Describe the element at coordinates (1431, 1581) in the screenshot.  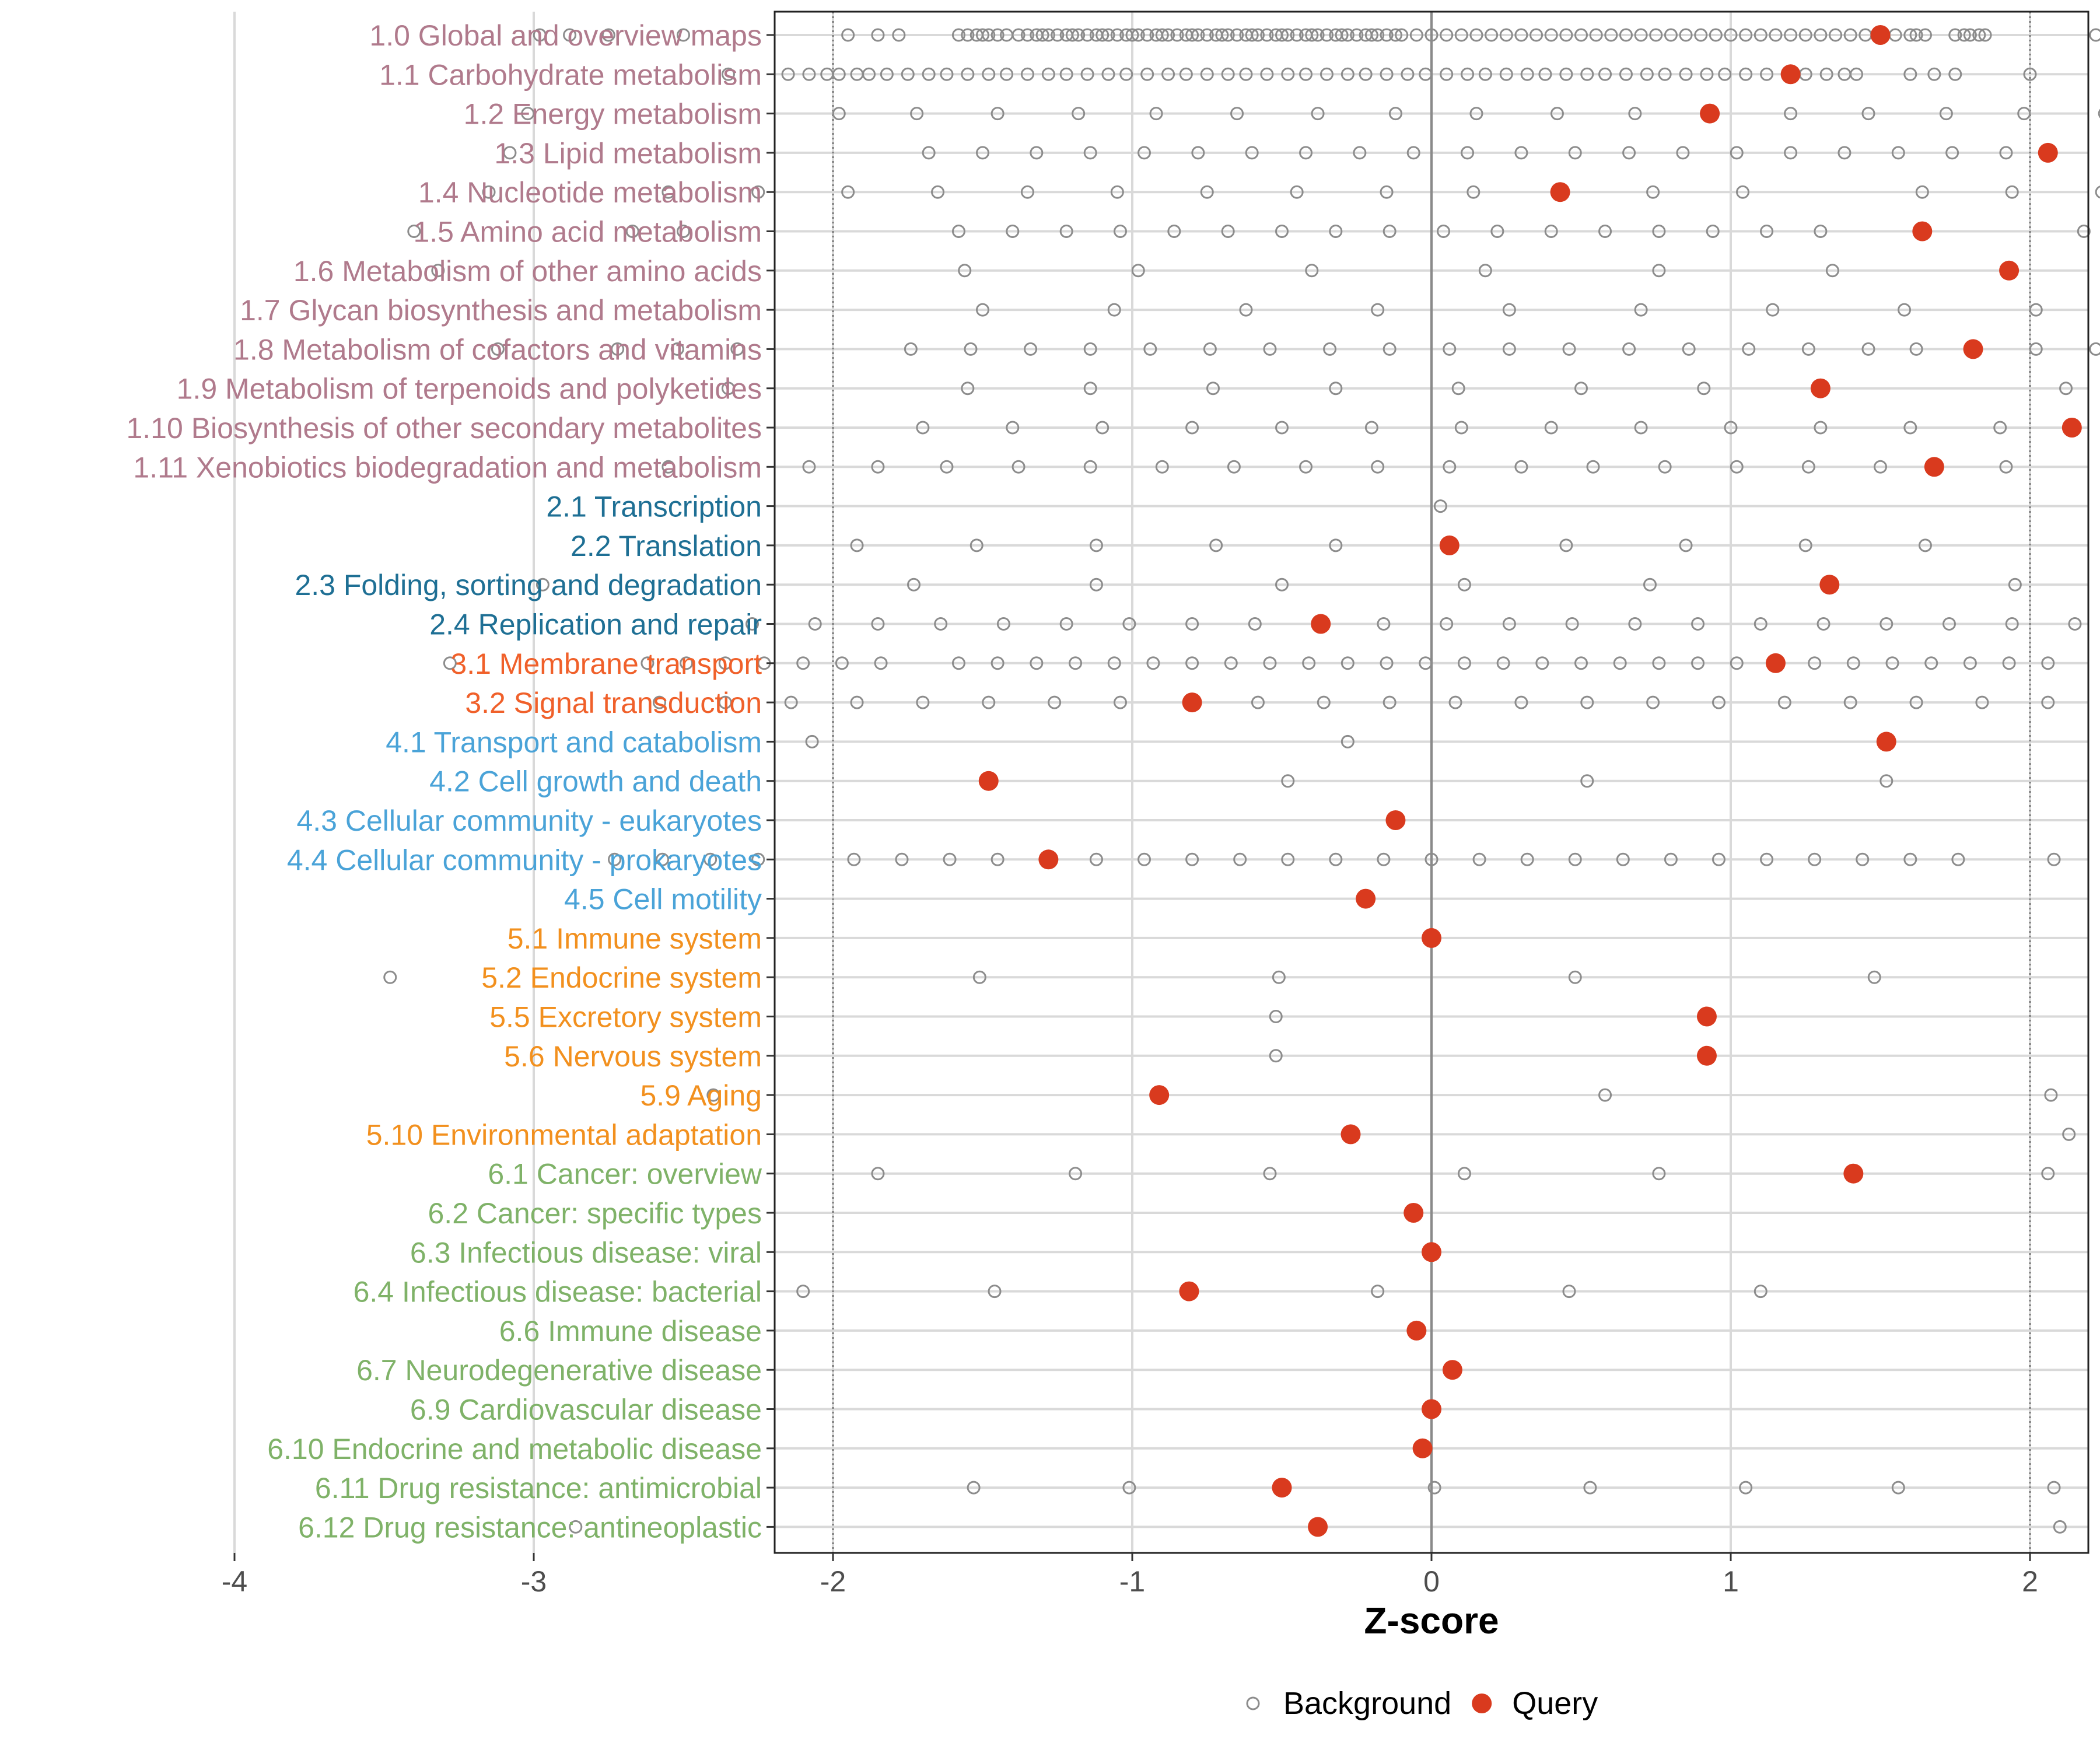
I see `x-tick-label: 0` at that location.